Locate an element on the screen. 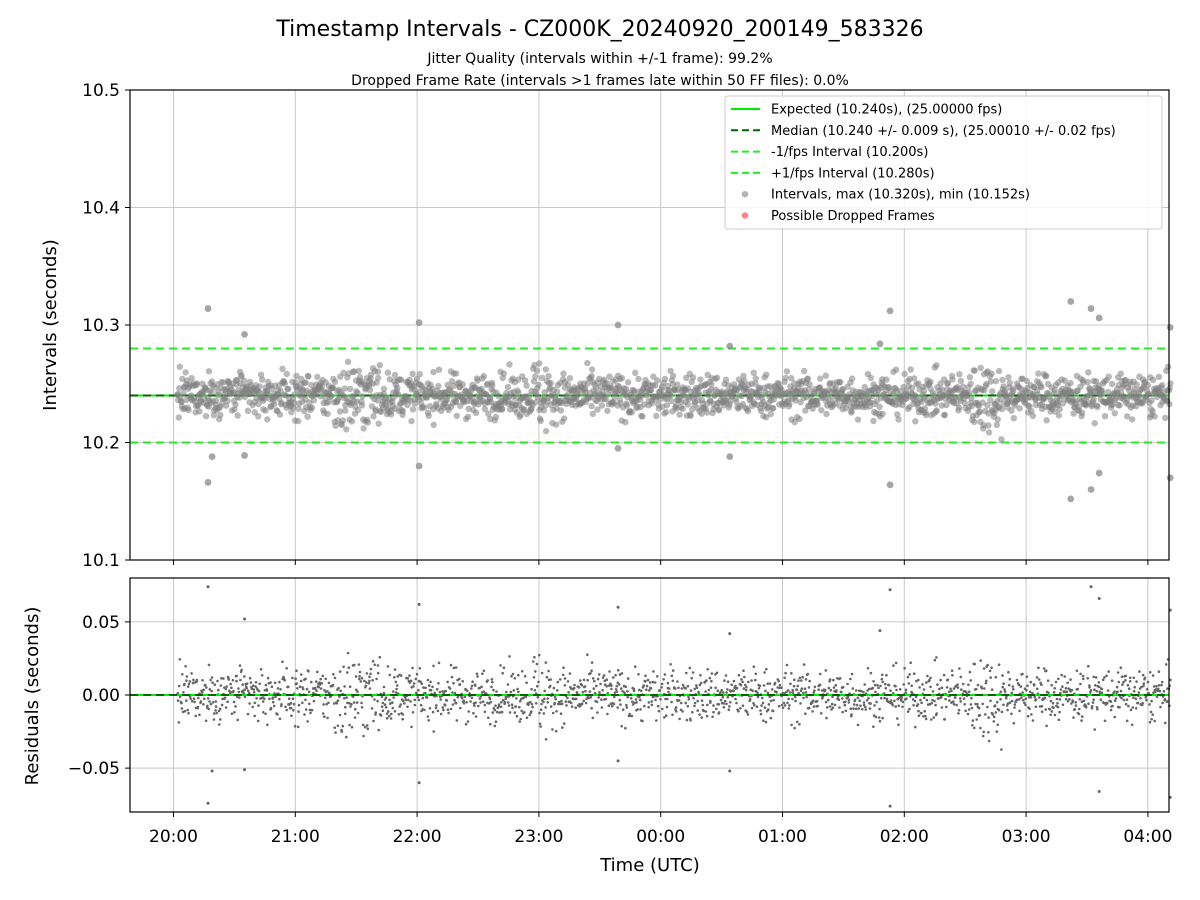  bottom-y-tick-label: −0.05 is located at coordinates (94, 769).